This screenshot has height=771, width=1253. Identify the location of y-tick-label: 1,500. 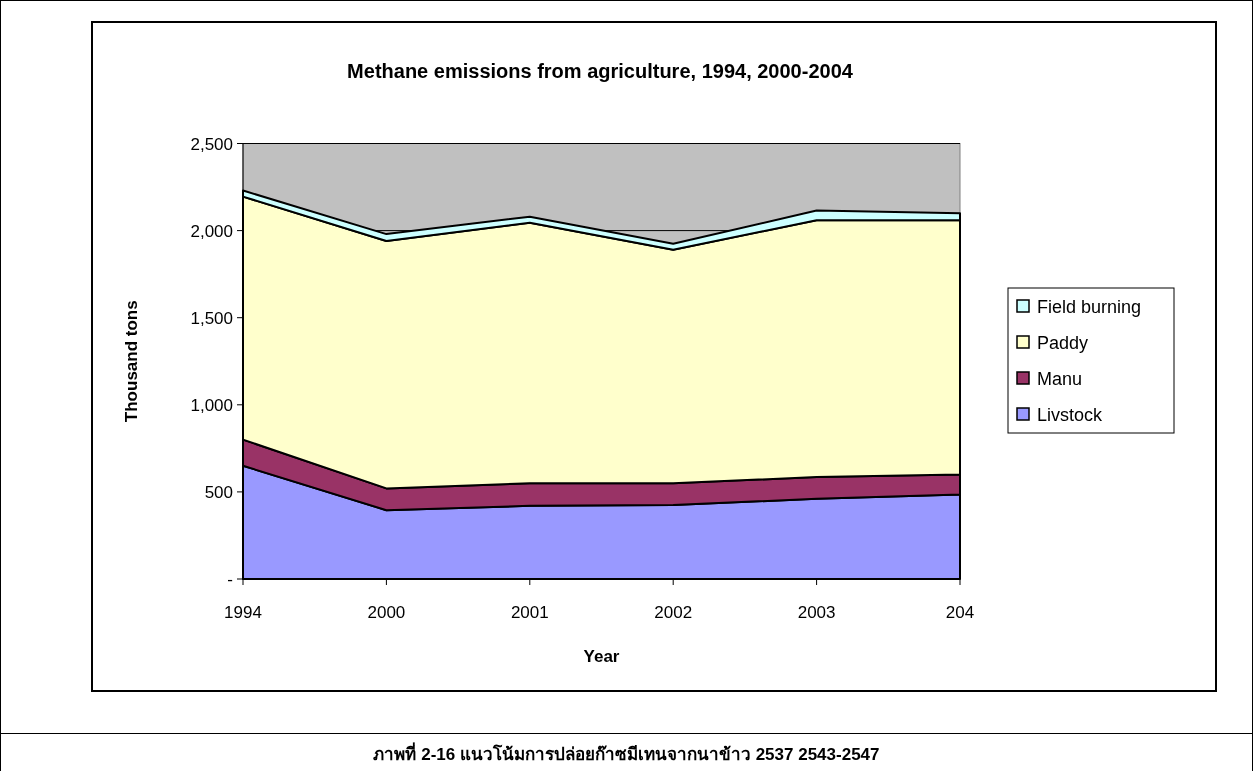
(211, 318).